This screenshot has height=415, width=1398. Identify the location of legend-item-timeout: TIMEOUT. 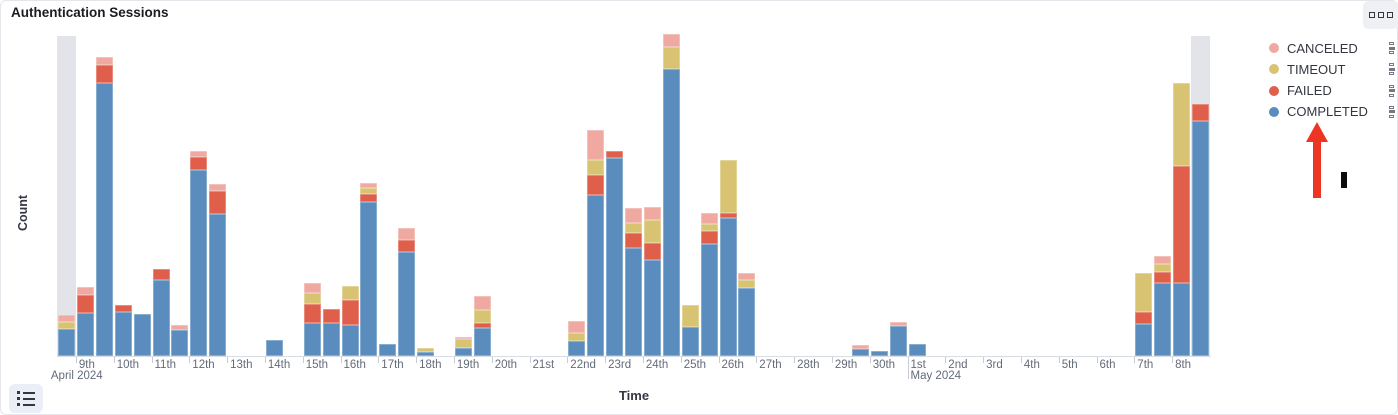
(1332, 69).